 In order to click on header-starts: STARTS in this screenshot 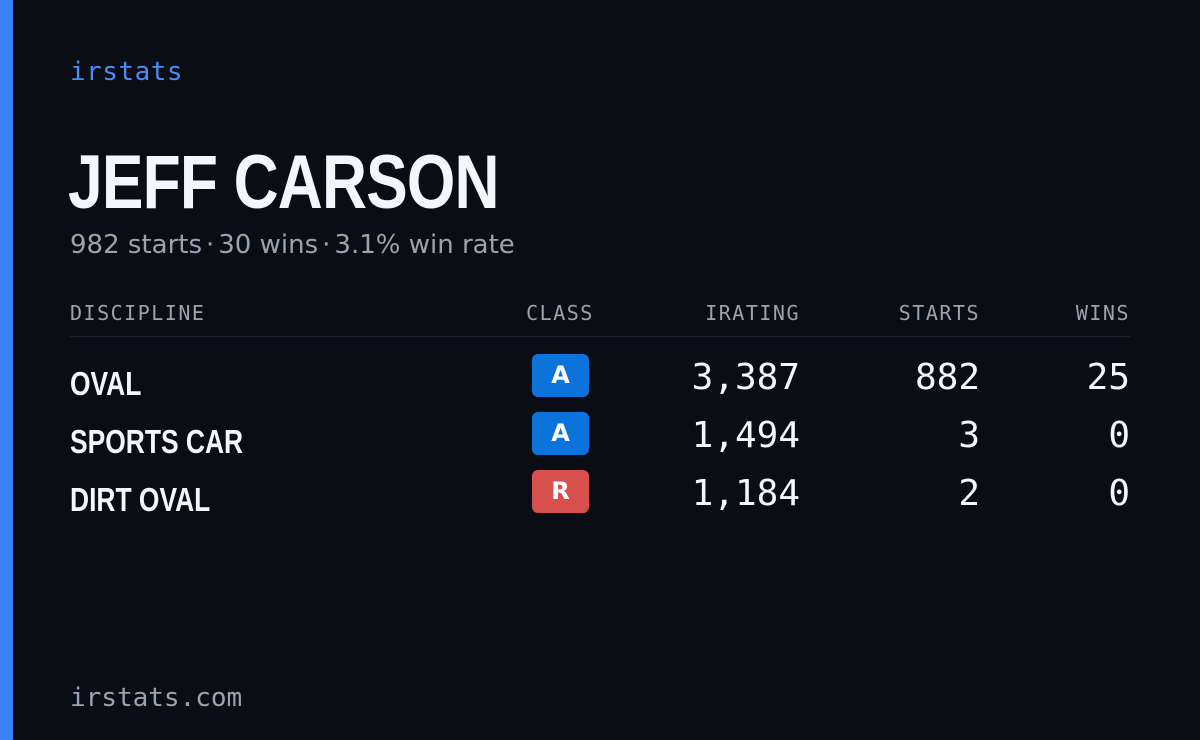, I will do `click(939, 313)`.